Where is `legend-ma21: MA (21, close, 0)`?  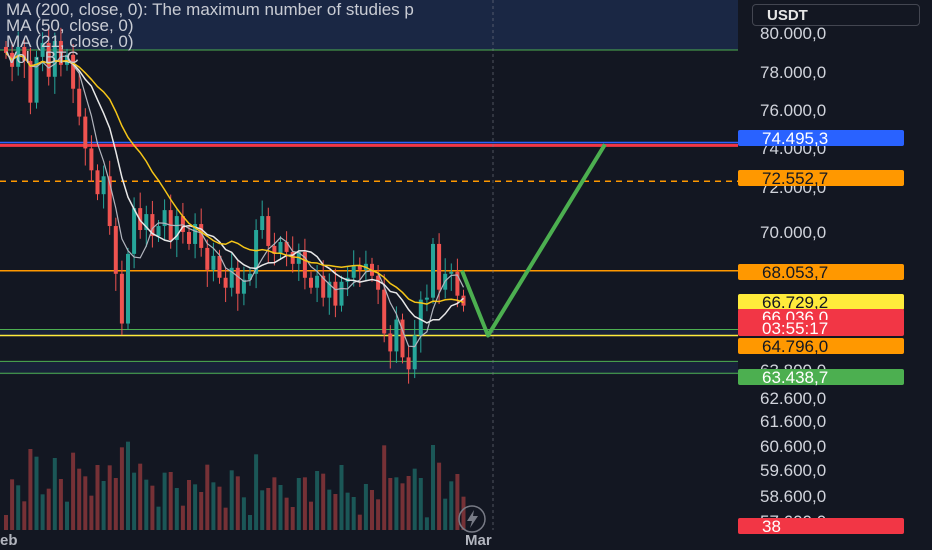
legend-ma21: MA (21, close, 0) is located at coordinates (70, 41).